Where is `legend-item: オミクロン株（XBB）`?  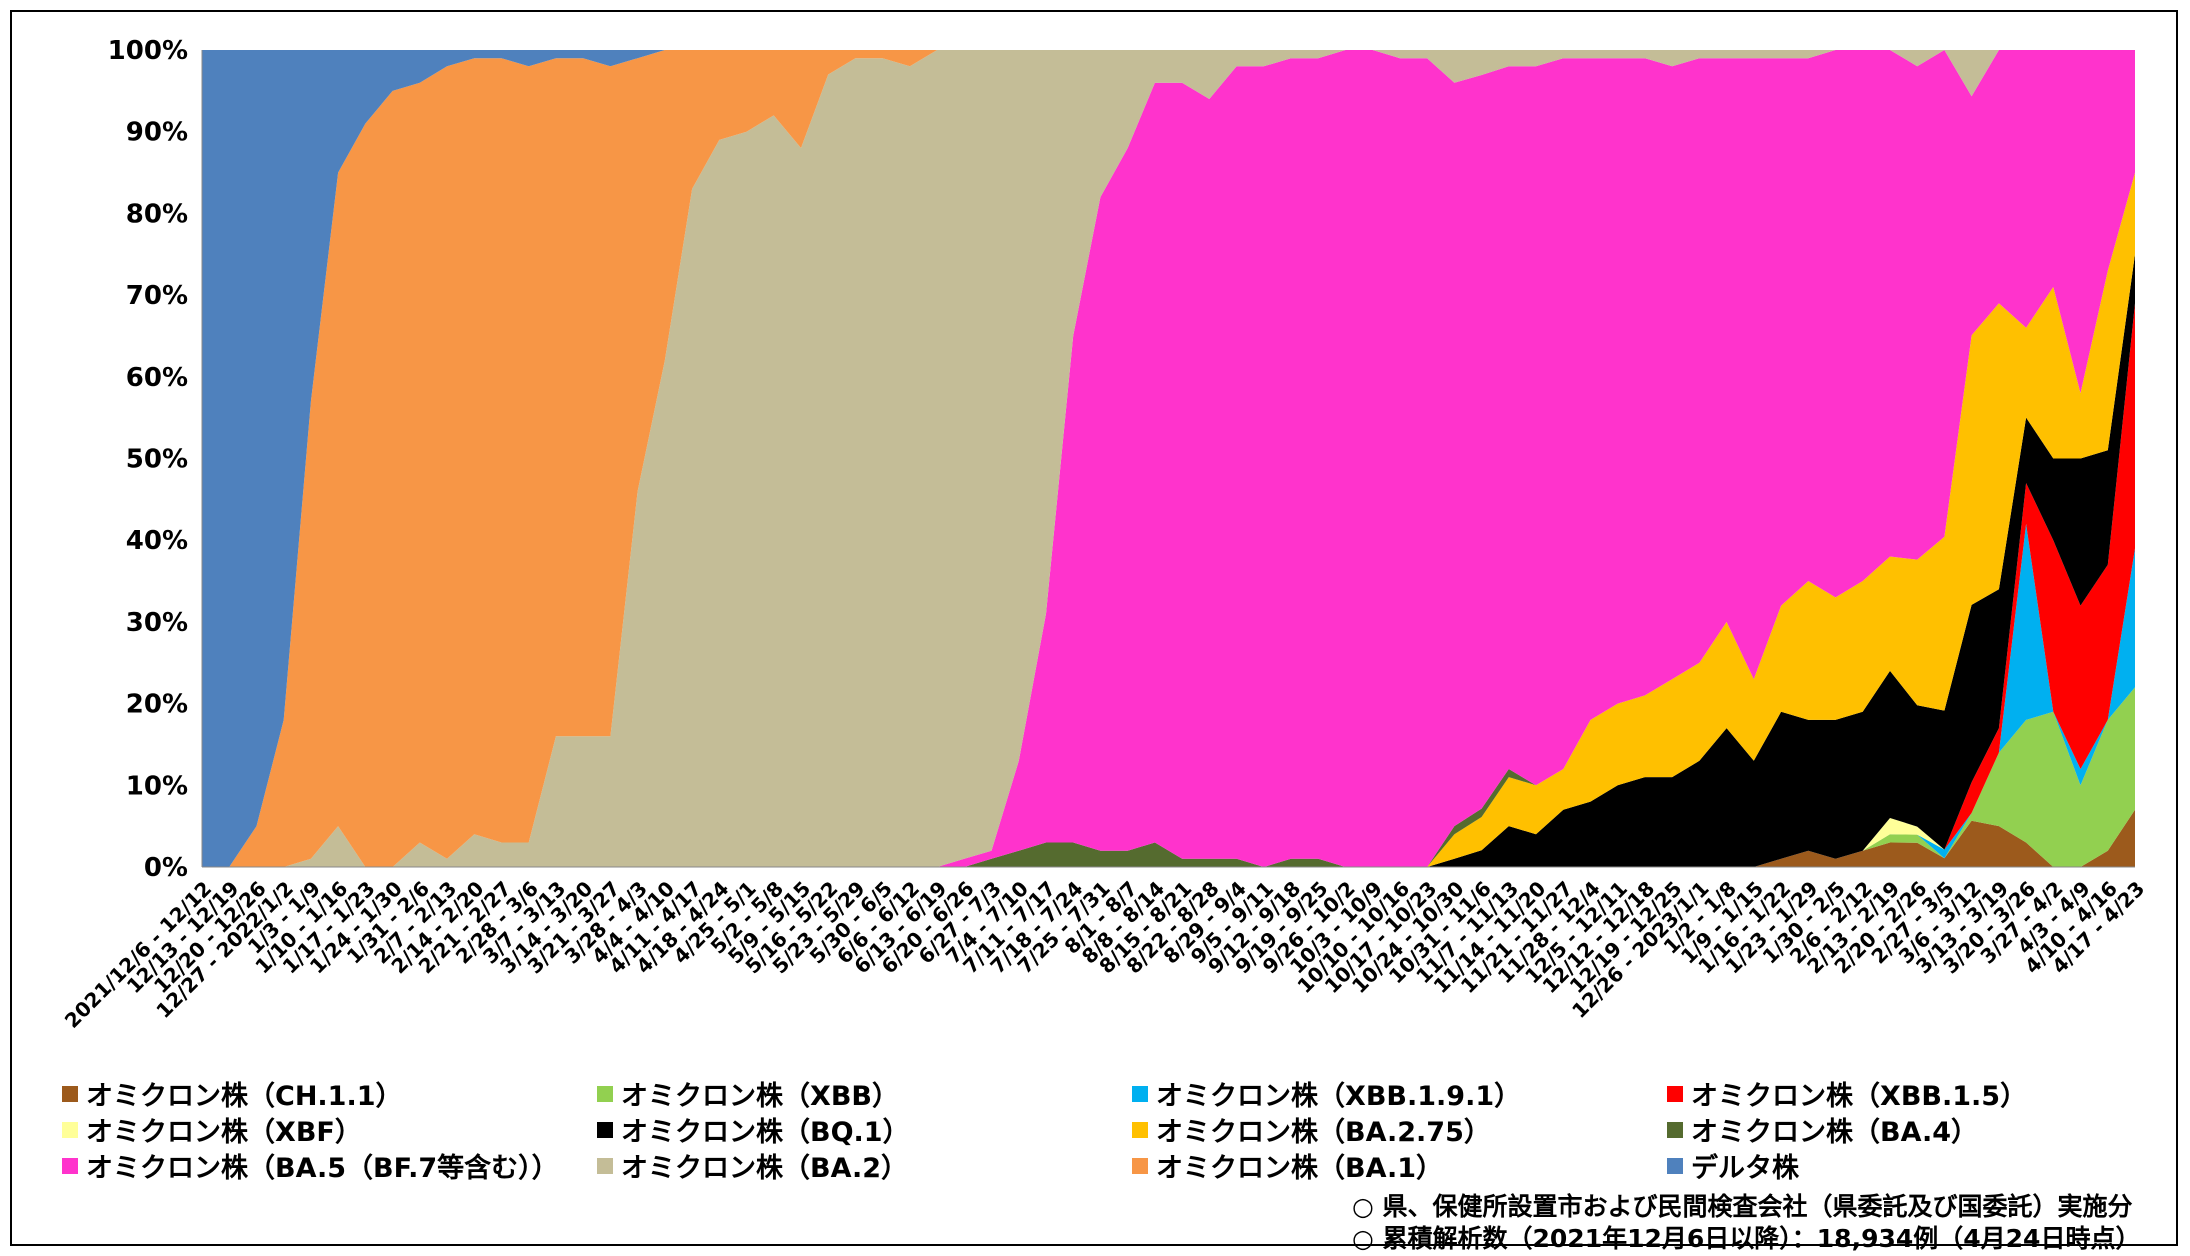
legend-item: オミクロン株（XBB） is located at coordinates (748, 1093).